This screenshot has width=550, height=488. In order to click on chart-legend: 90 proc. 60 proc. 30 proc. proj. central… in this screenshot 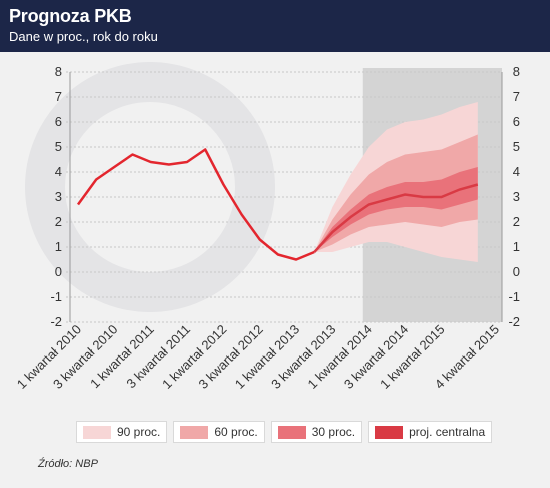, I will do `click(284, 432)`.